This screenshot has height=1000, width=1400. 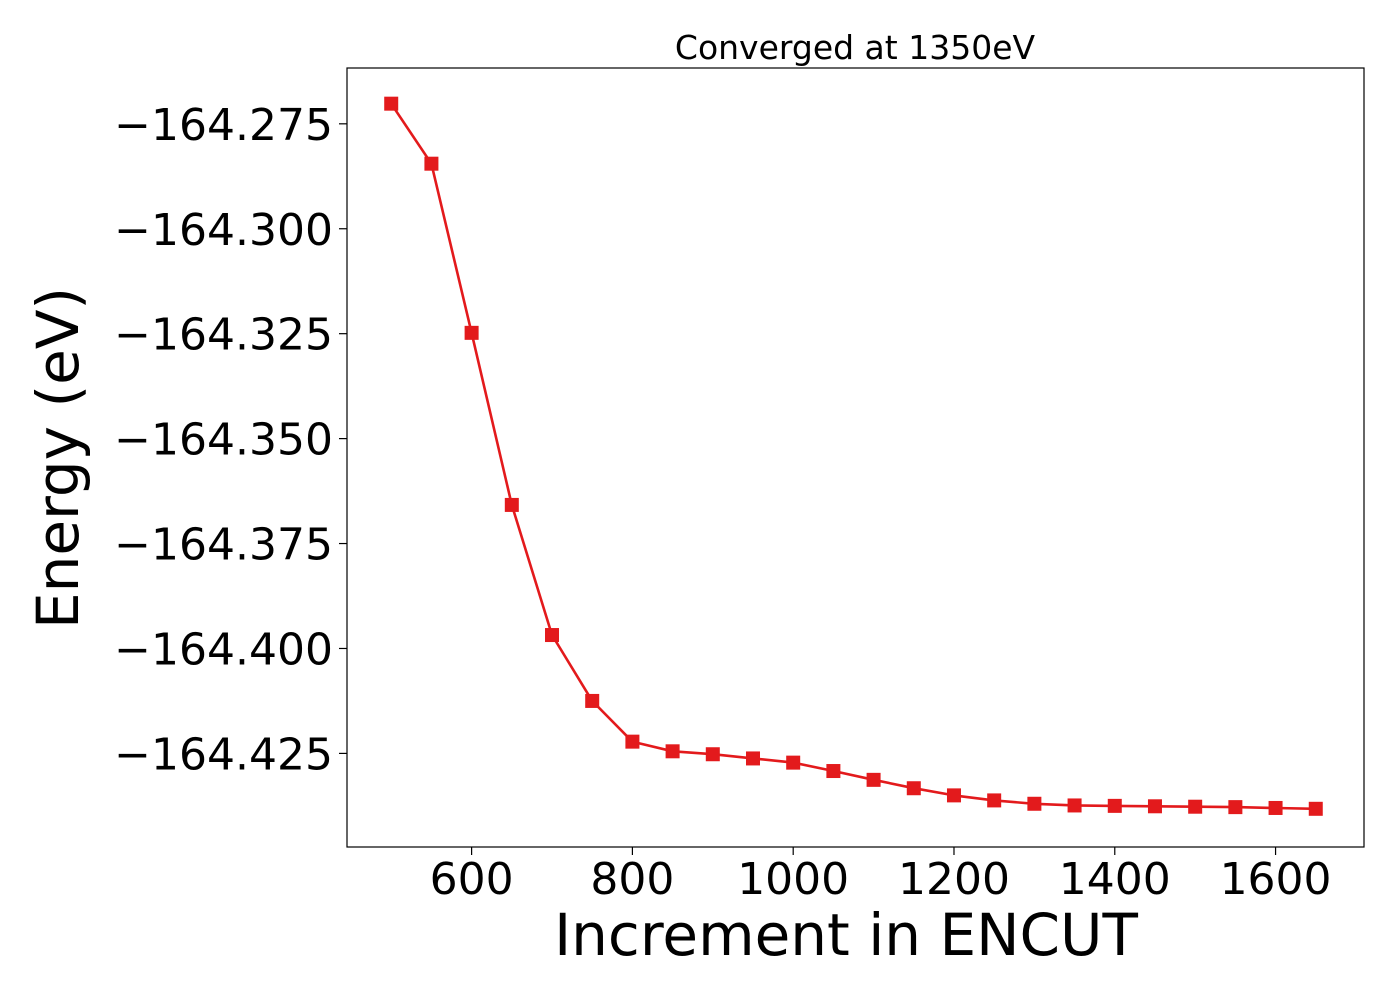 I want to click on y-tick-label: −164.300, so click(x=223, y=230).